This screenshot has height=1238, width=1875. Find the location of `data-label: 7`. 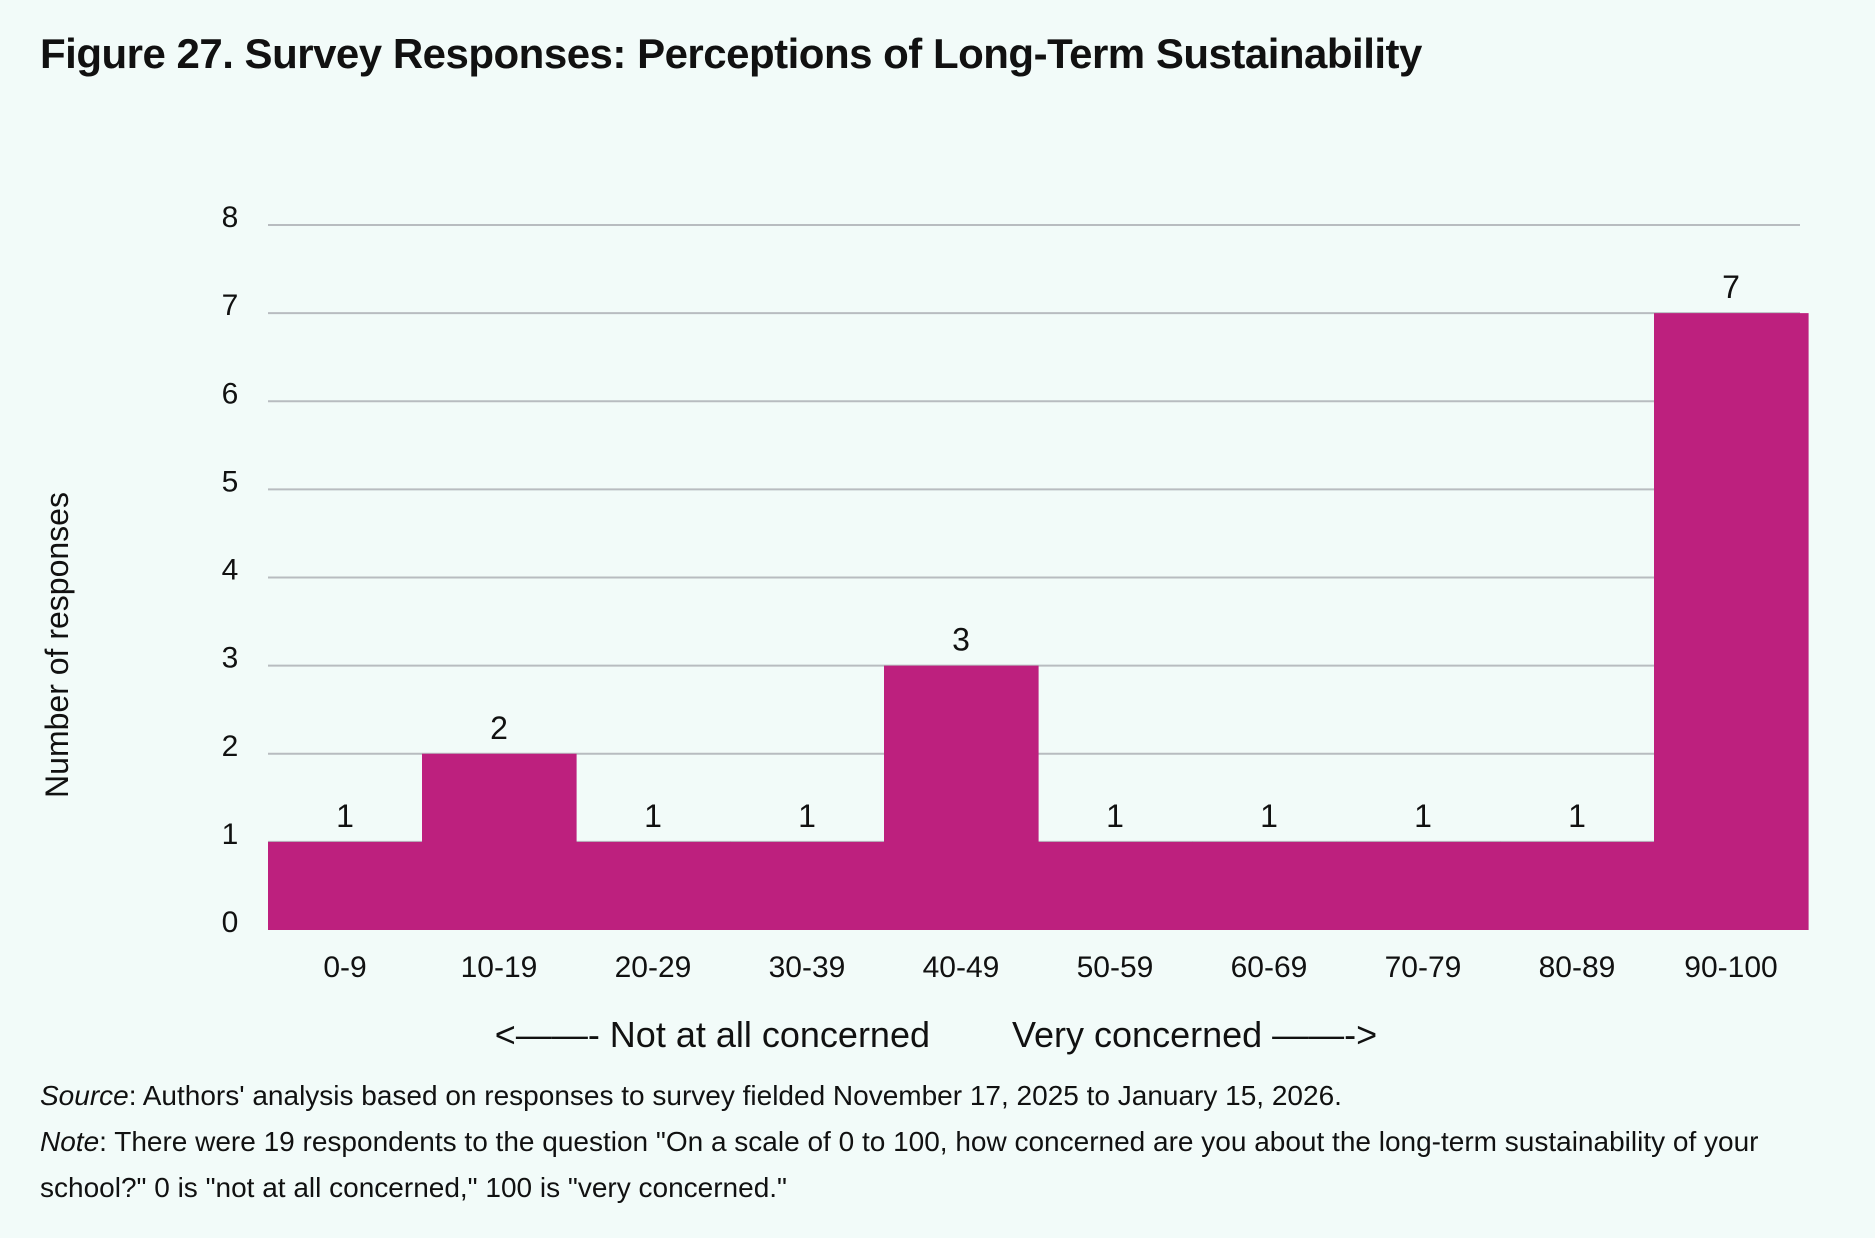

data-label: 7 is located at coordinates (1731, 287).